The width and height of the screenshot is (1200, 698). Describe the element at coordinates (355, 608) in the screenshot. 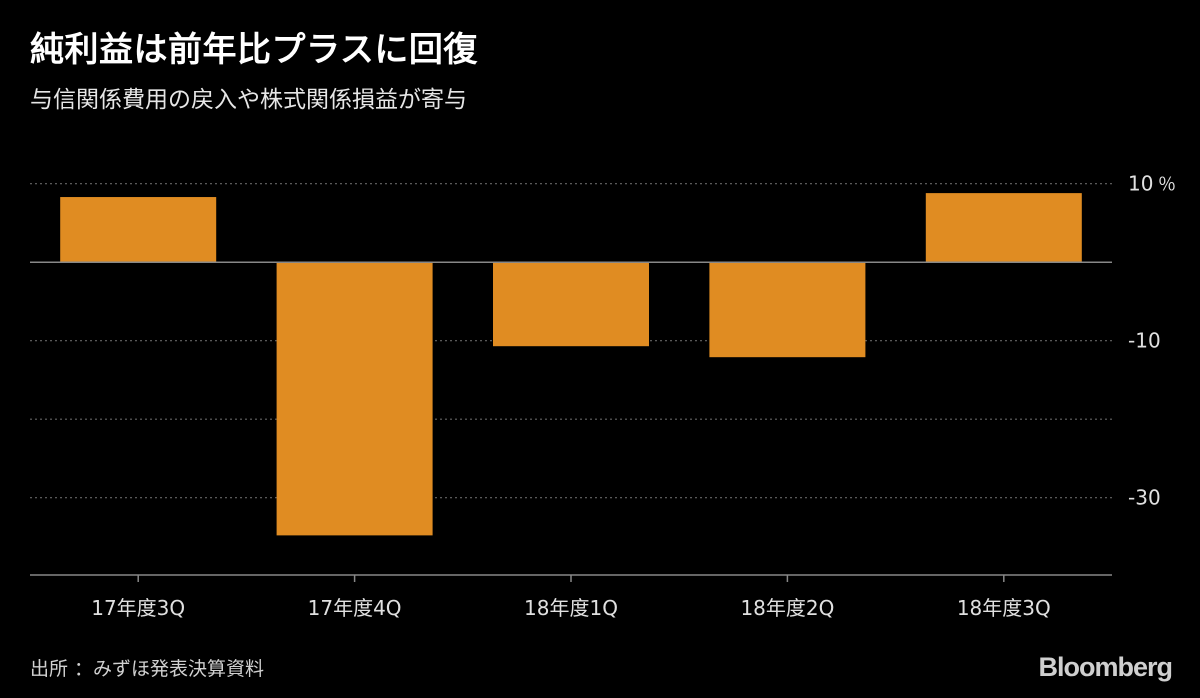

I see `x-tick-label: 17年度4Q` at that location.